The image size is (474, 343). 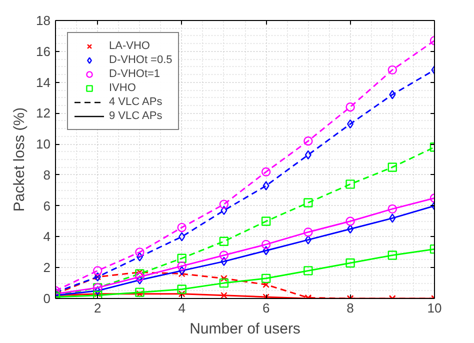 I want to click on annotation: 9 VLC APs, so click(x=135, y=116).